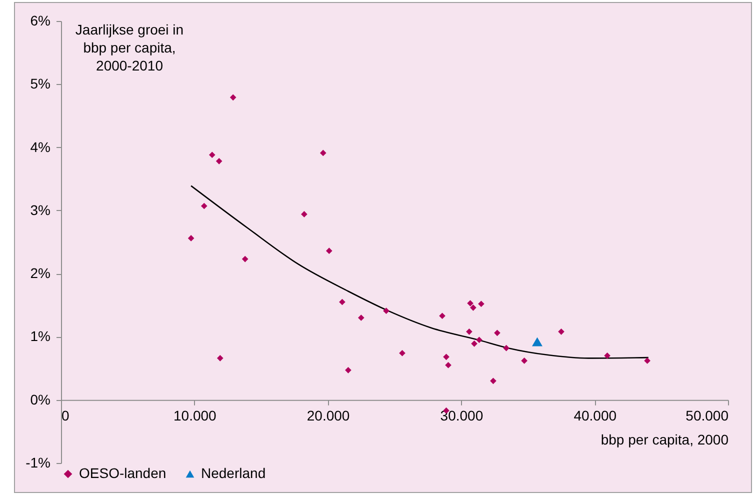 This screenshot has width=754, height=495. Describe the element at coordinates (328, 415) in the screenshot. I see `x-tick-label: 20.000` at that location.